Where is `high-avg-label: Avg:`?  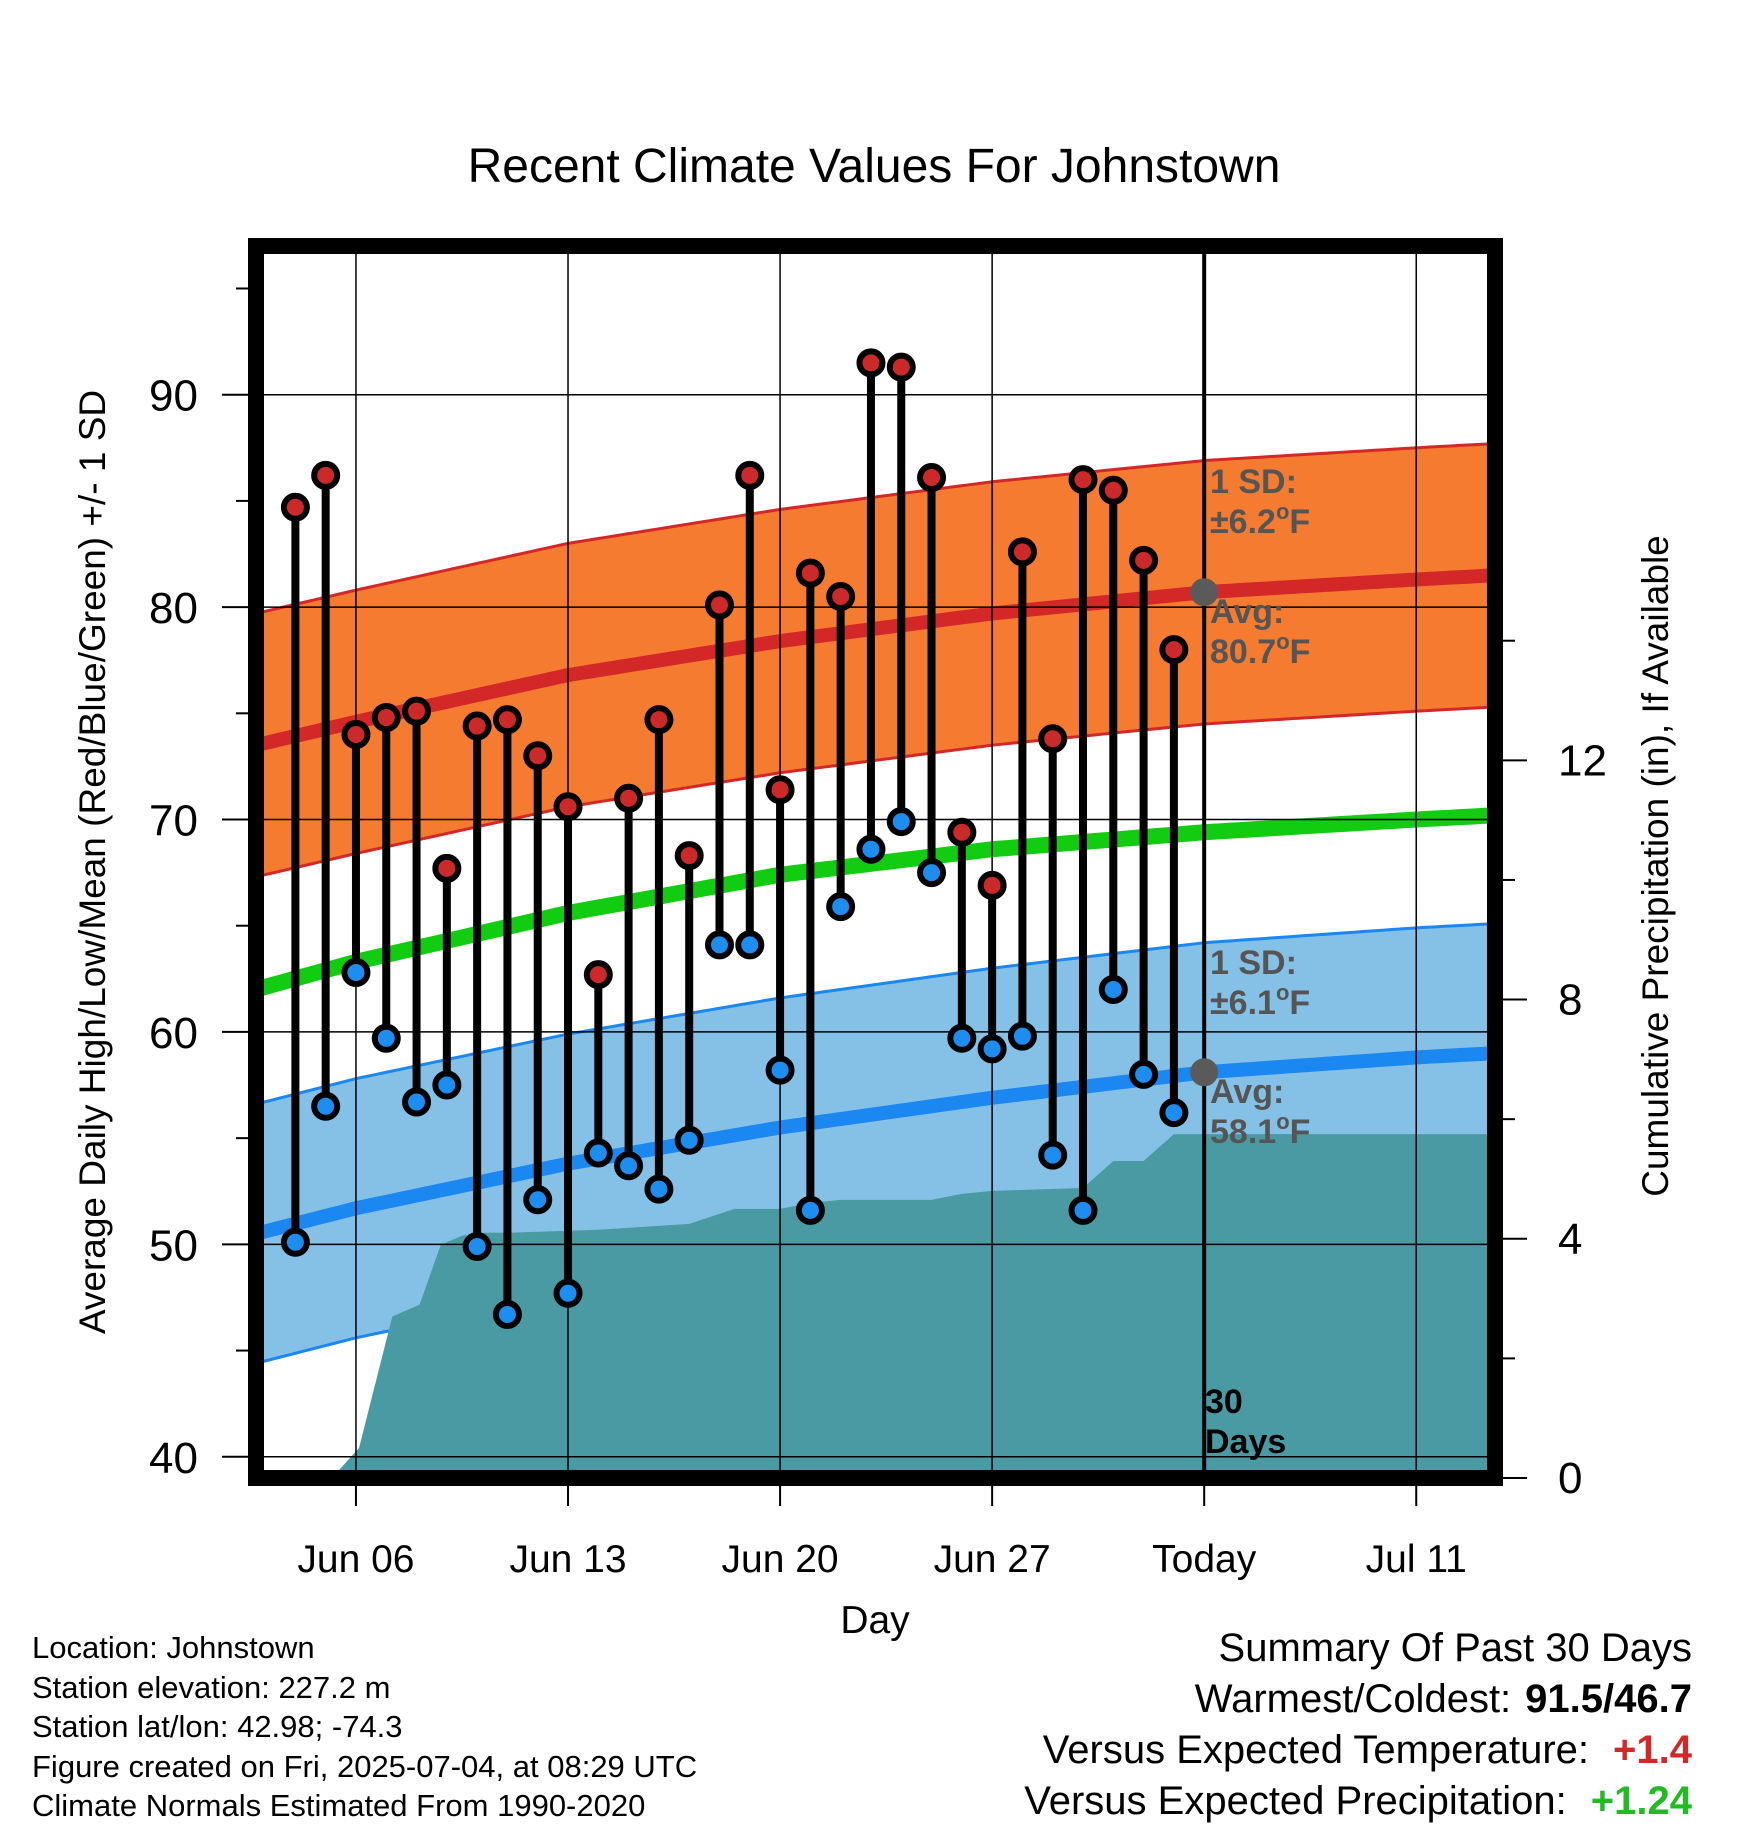 high-avg-label: Avg: is located at coordinates (1247, 612).